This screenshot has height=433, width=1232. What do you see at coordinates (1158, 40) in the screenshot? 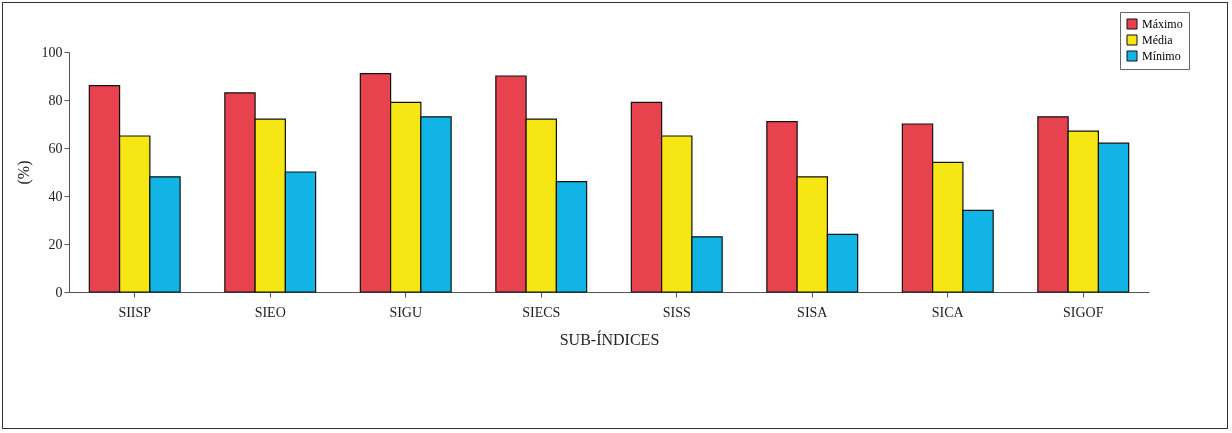
I see `legend-label: Média` at bounding box center [1158, 40].